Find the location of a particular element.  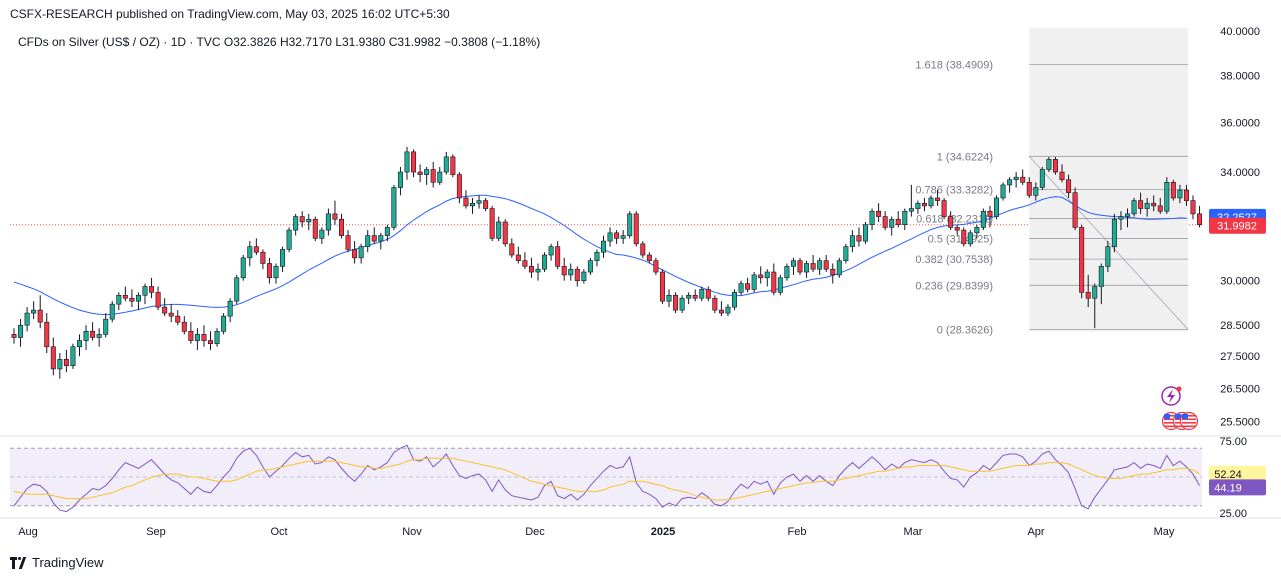

rsi-ma-value-label: 52.24 is located at coordinates (1228, 475).